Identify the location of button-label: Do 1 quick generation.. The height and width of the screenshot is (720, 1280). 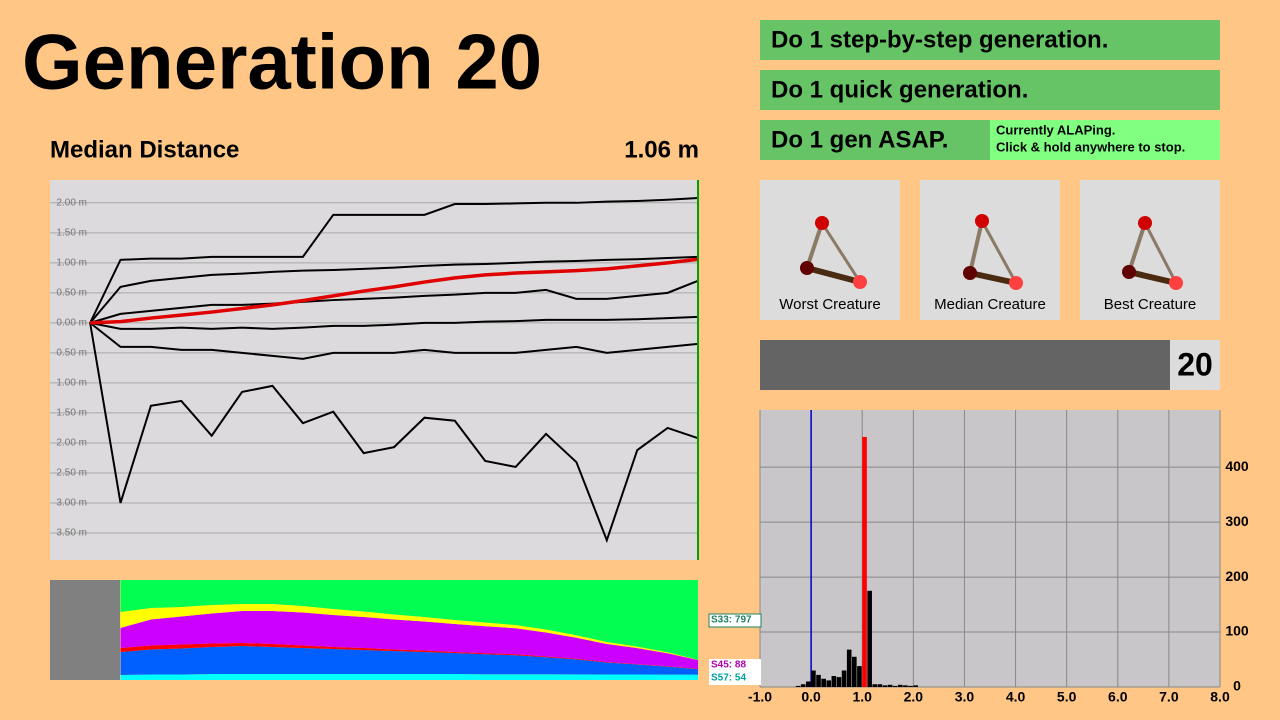
(899, 89).